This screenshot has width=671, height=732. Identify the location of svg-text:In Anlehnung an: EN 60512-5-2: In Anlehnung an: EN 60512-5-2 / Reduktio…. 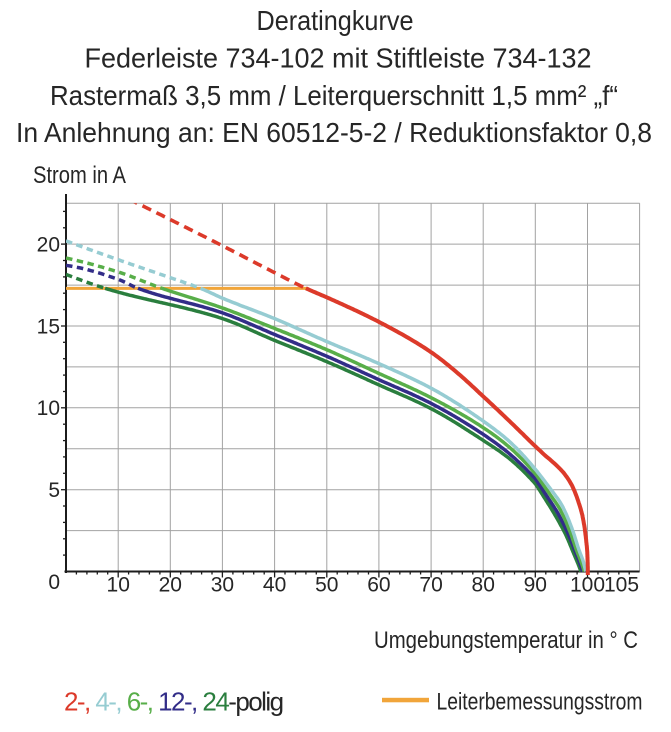
(334, 132).